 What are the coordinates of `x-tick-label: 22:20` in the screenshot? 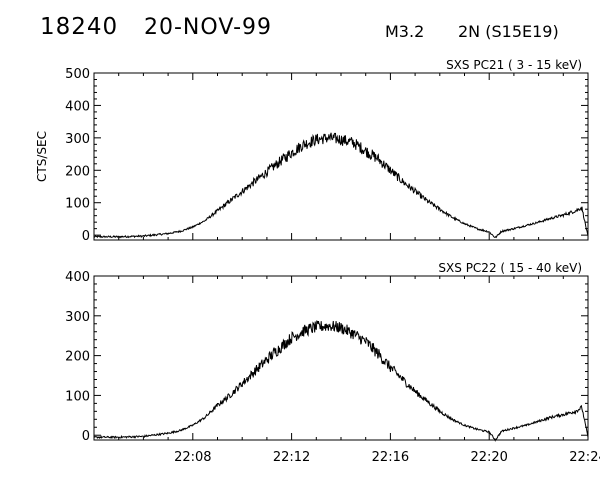 It's located at (488, 457).